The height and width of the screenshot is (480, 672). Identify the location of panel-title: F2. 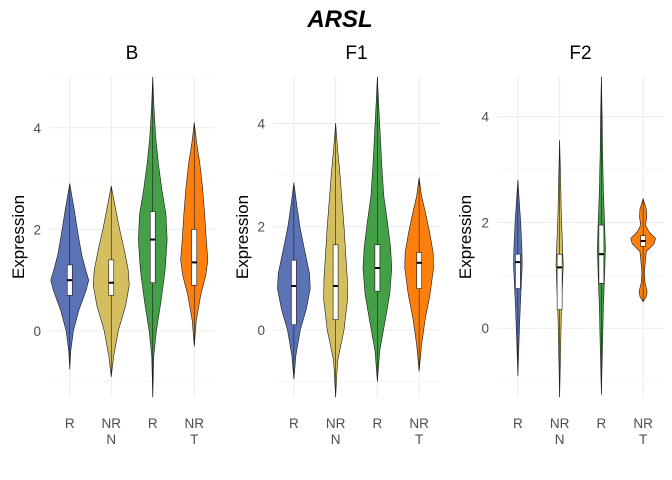
(580, 53).